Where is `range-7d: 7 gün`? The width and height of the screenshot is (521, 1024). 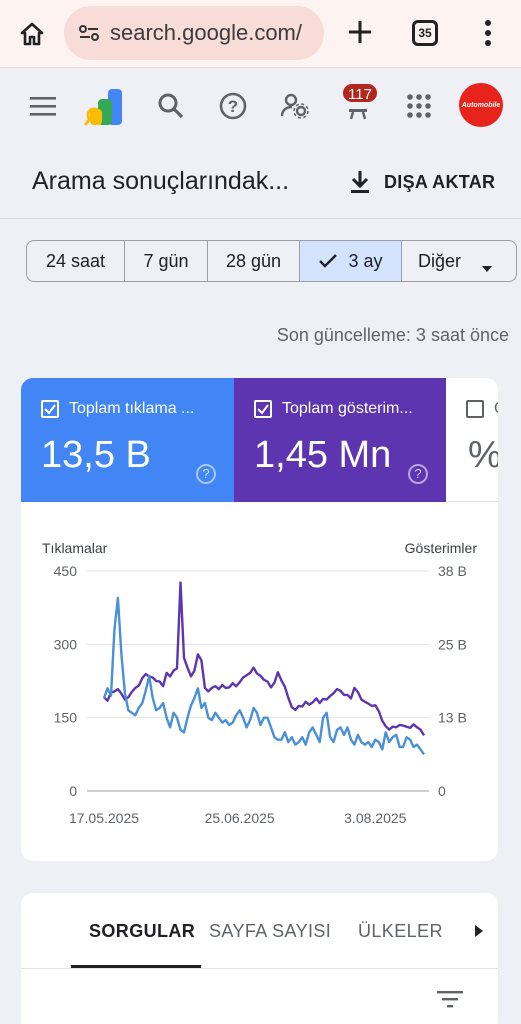
range-7d: 7 gün is located at coordinates (166, 261).